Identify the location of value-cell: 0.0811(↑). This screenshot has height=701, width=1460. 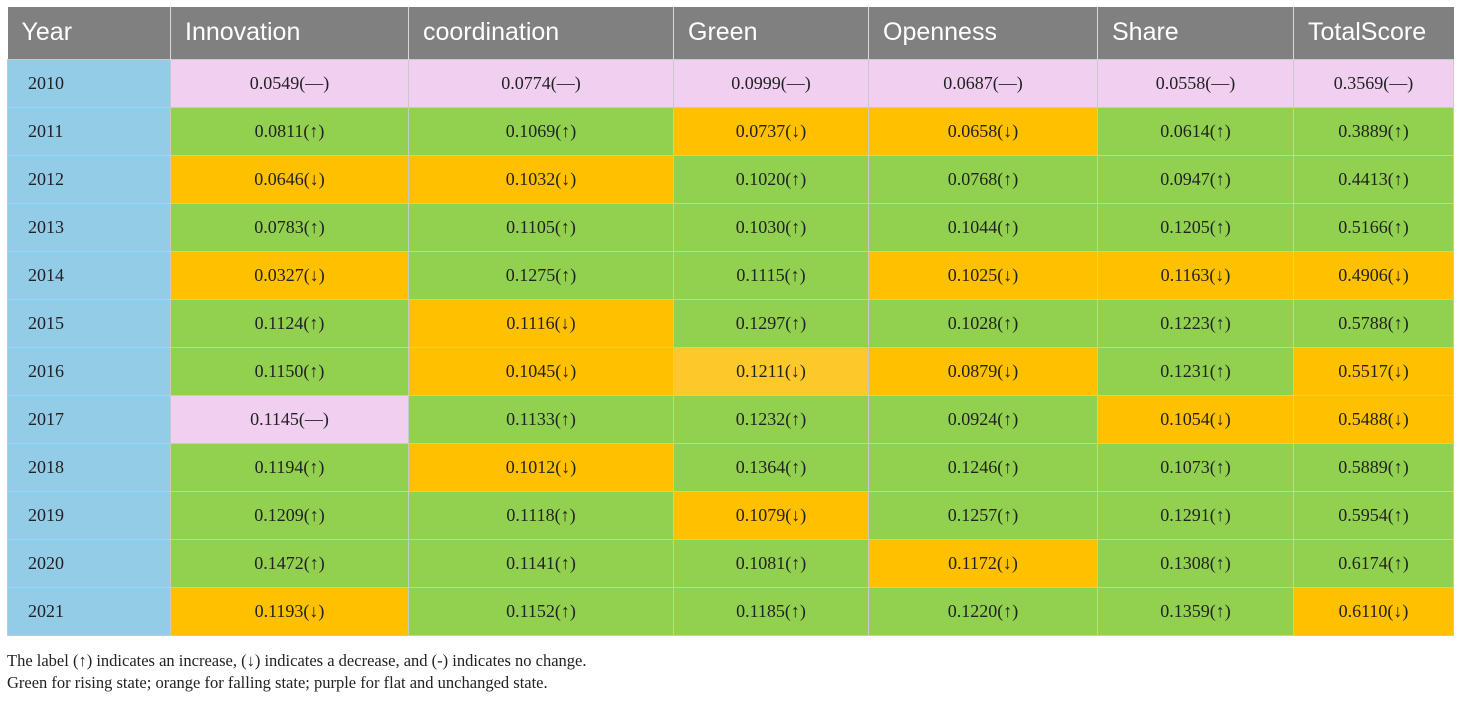
(289, 131).